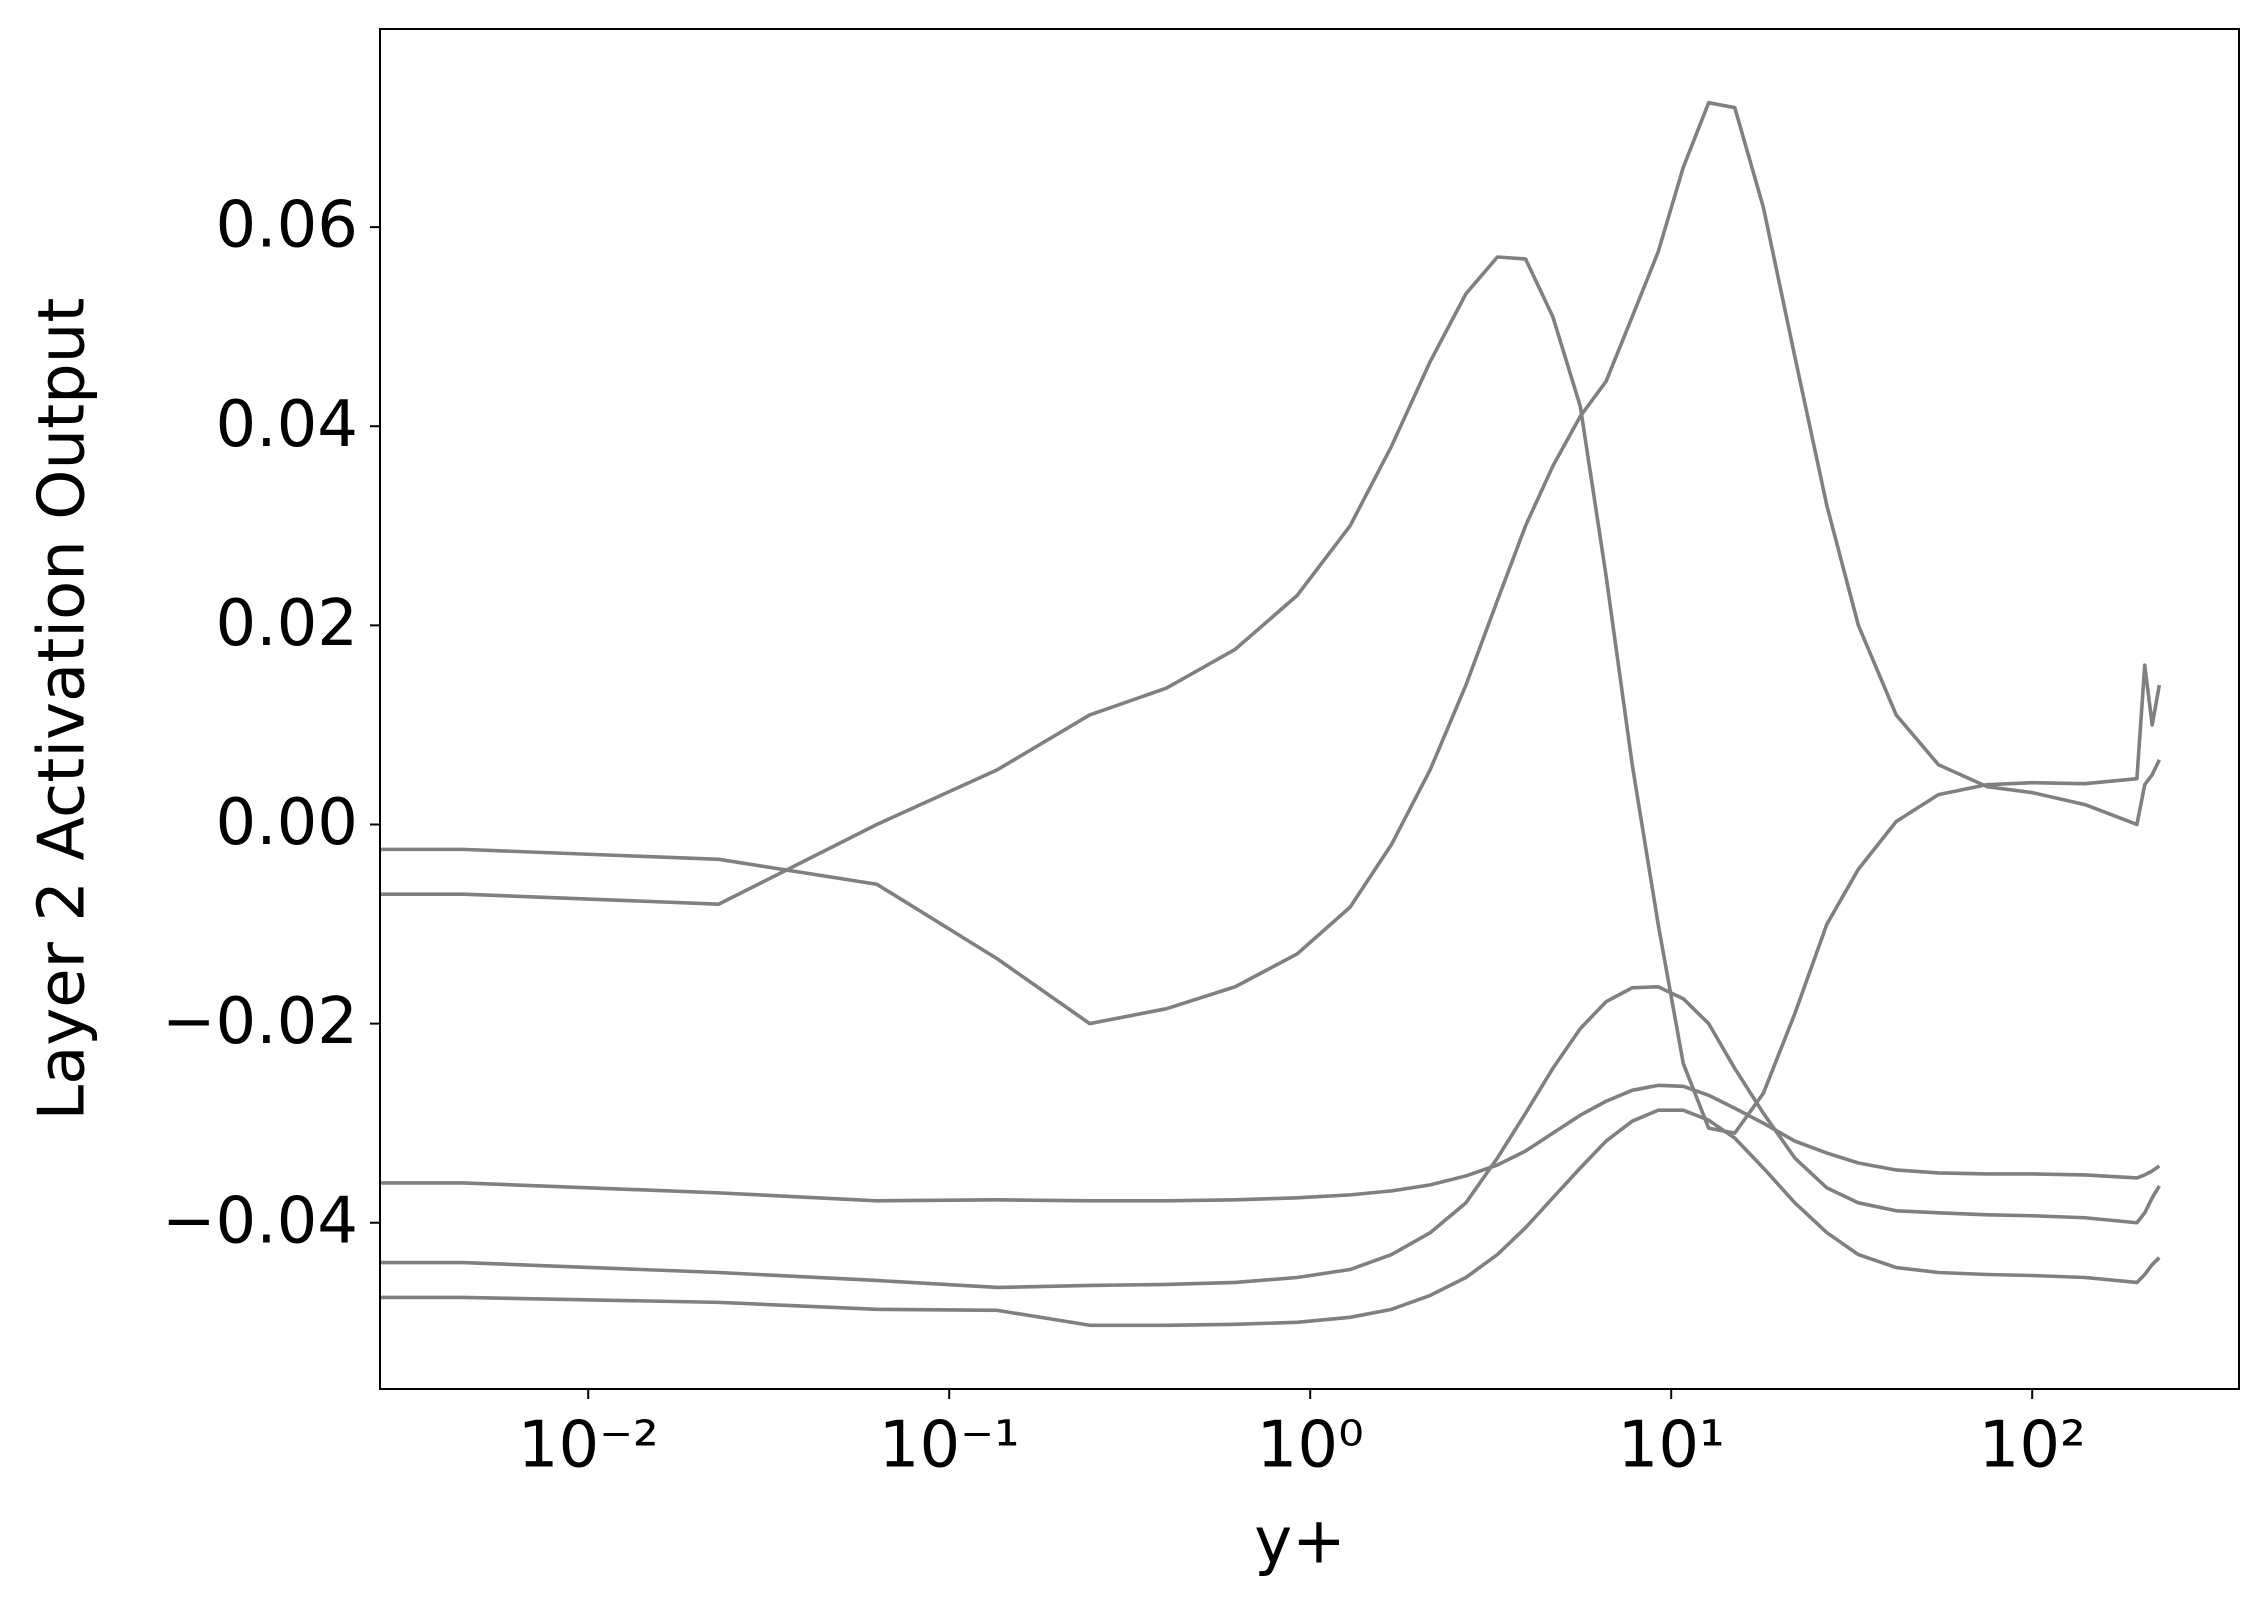 Image resolution: width=2268 pixels, height=1611 pixels. I want to click on x-tick-label: 10², so click(2032, 1446).